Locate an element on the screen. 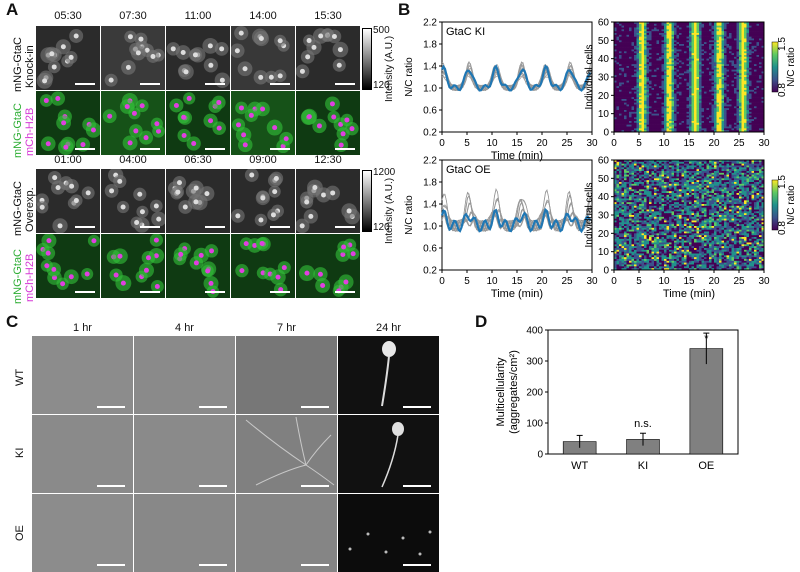 The height and width of the screenshot is (572, 800). label-text: mNG-GtaC is located at coordinates (18, 276).